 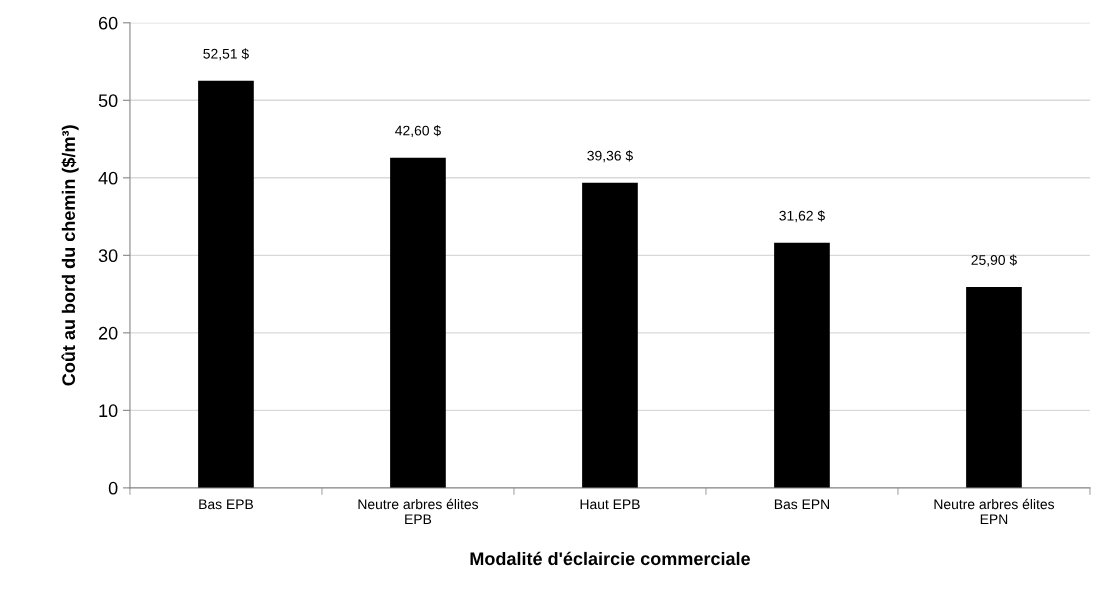 I want to click on data-label: 31,62 $, so click(x=802, y=216).